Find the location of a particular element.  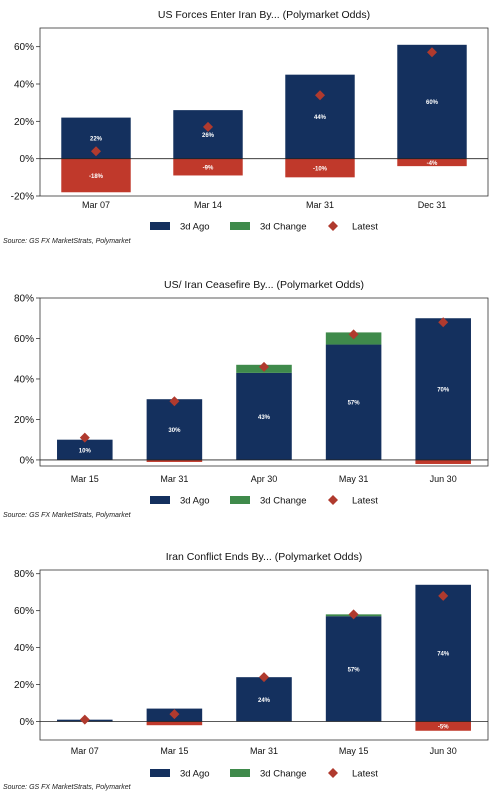

change-value-label: -10% is located at coordinates (320, 170).